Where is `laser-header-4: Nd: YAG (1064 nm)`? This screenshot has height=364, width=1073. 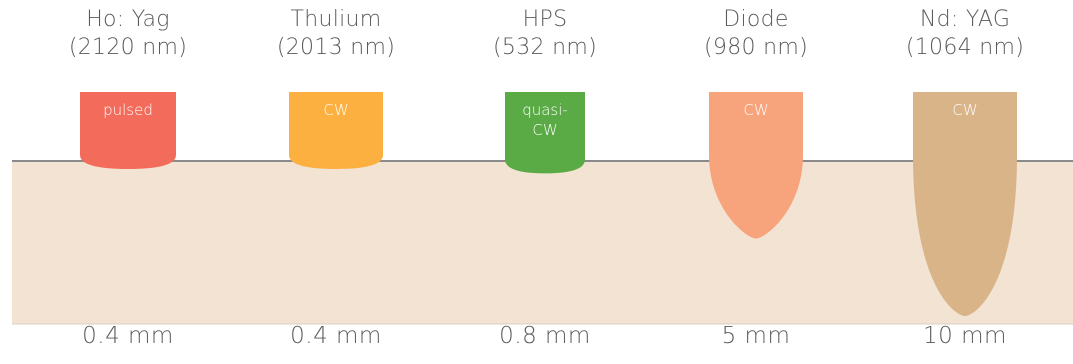 laser-header-4: Nd: YAG (1064 nm) is located at coordinates (965, 34).